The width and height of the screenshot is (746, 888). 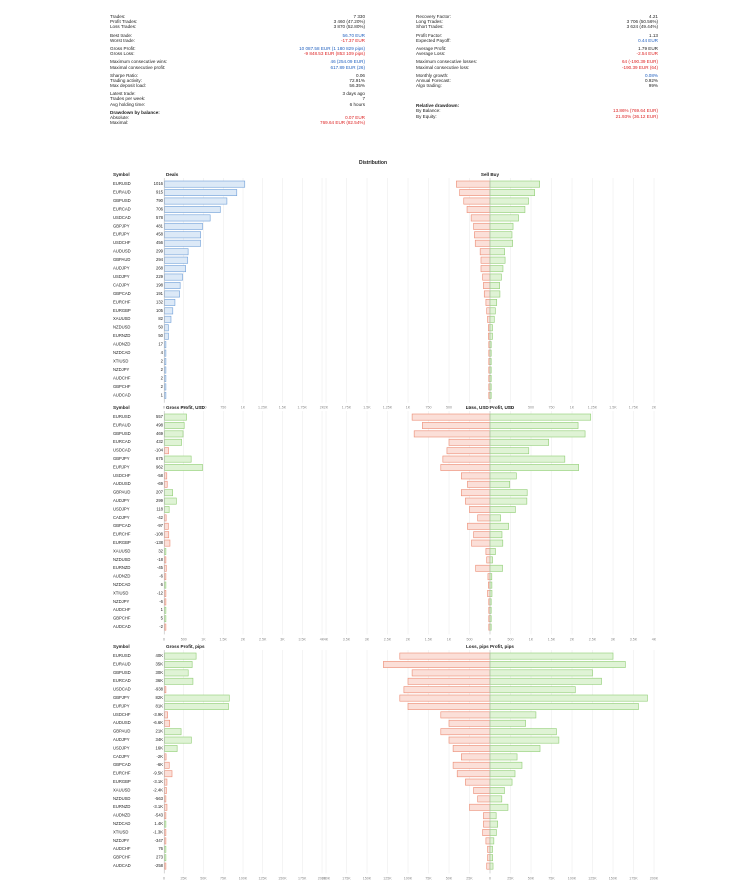 What do you see at coordinates (160, 208) in the screenshot?
I see `value-label: 706` at bounding box center [160, 208].